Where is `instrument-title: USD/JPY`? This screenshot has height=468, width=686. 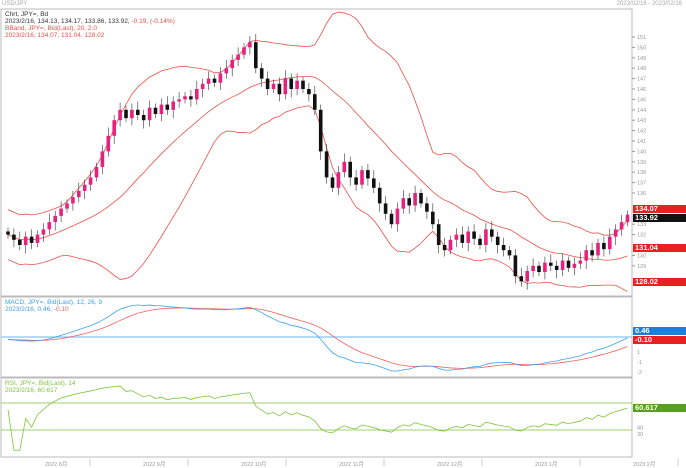 instrument-title: USD/JPY is located at coordinates (15, 4).